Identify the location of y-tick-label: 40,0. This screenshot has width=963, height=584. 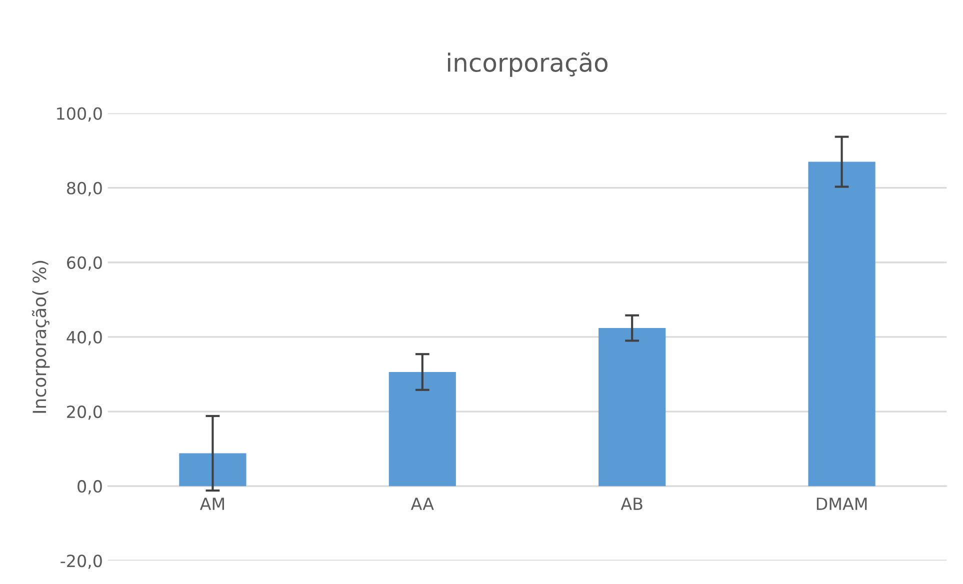
(84, 338).